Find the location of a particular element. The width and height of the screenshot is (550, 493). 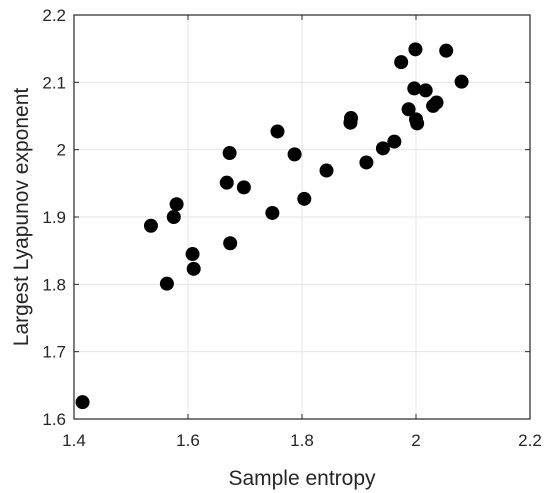

x-tick-label: 2 is located at coordinates (415, 440).